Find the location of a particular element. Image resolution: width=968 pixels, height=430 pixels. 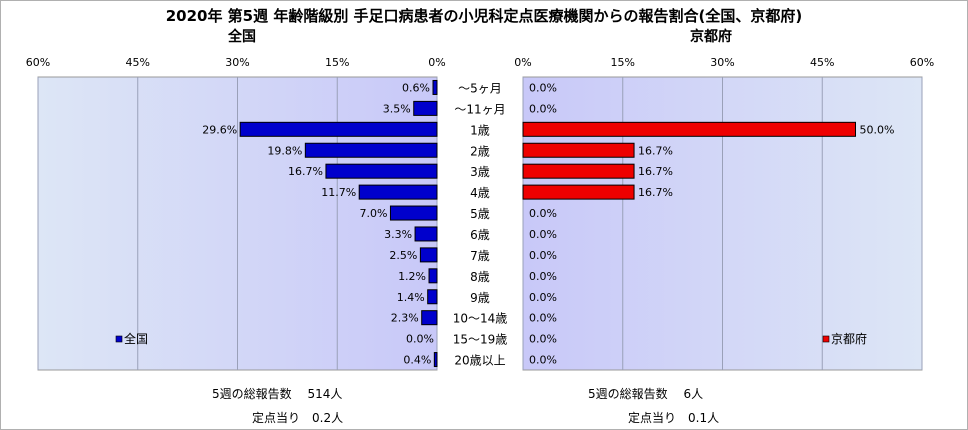

category-label: 15～19歳 is located at coordinates (480, 340).